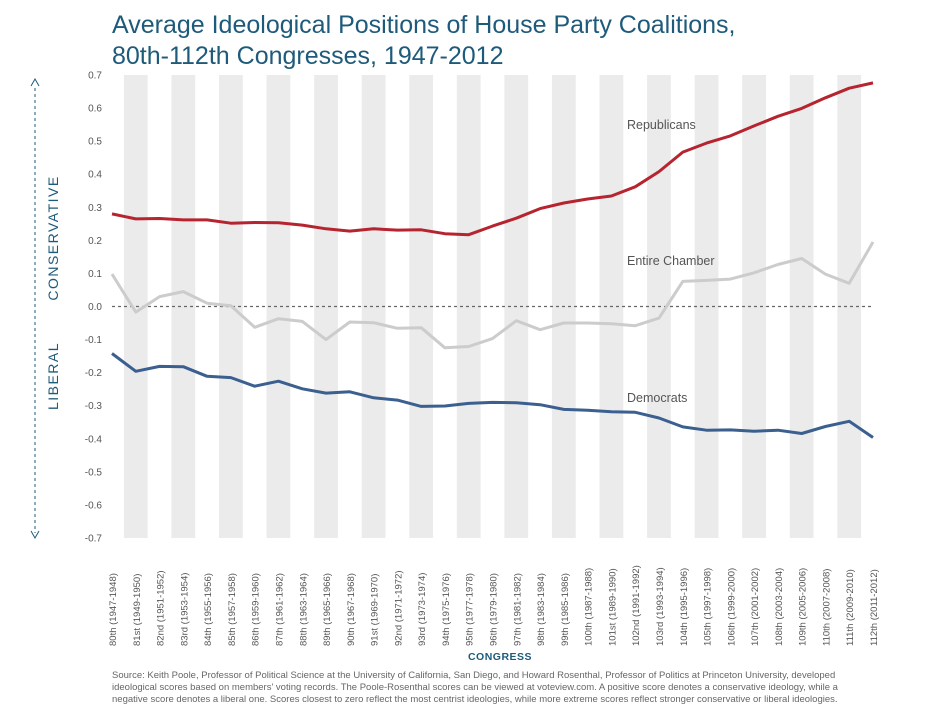 The height and width of the screenshot is (728, 949). Describe the element at coordinates (541, 609) in the screenshot. I see `x-tick-label: 98th (1983-1984)` at that location.